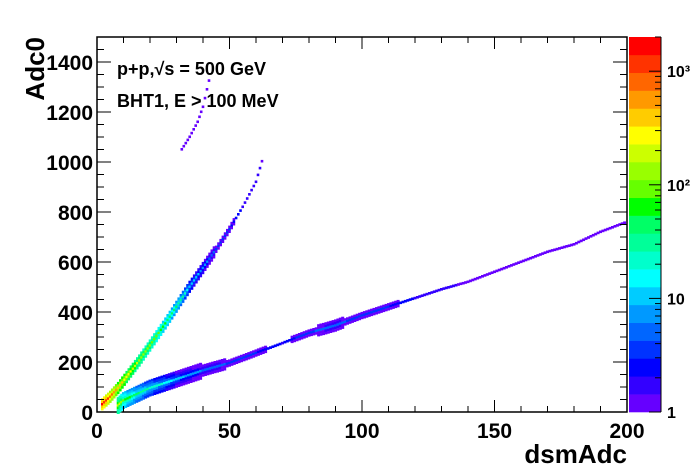  Describe the element at coordinates (75, 313) in the screenshot. I see `y-tick-label: 400` at that location.